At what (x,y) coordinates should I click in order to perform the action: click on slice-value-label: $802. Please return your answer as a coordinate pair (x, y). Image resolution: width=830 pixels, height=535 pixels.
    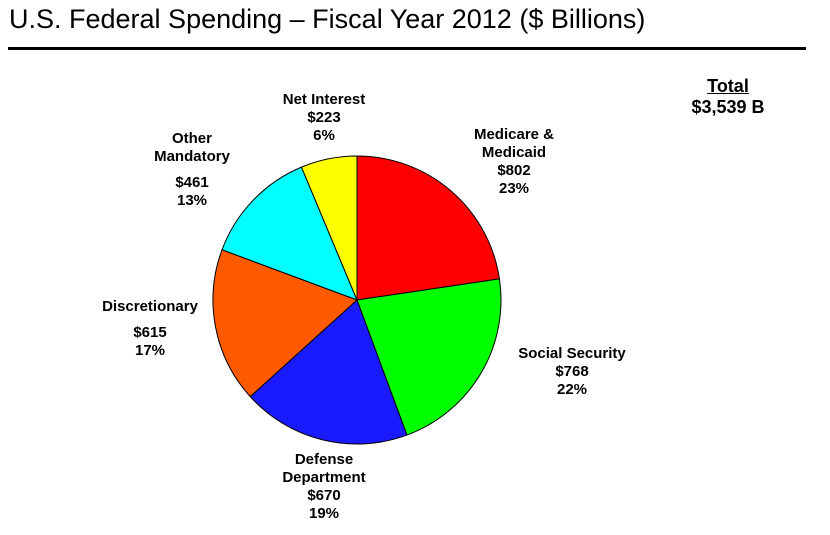
    Looking at the image, I should click on (513, 170).